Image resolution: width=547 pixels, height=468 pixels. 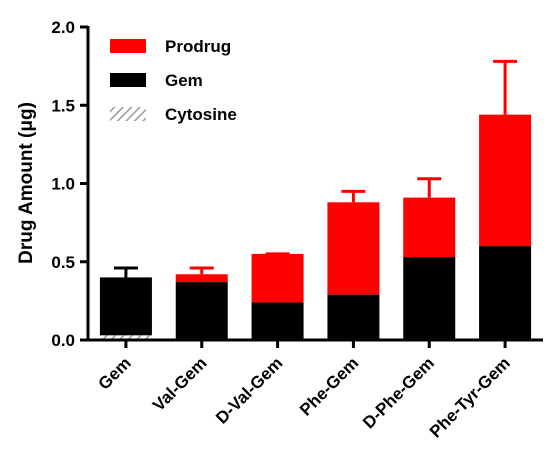 What do you see at coordinates (125, 306) in the screenshot?
I see `bar-gem-gem` at bounding box center [125, 306].